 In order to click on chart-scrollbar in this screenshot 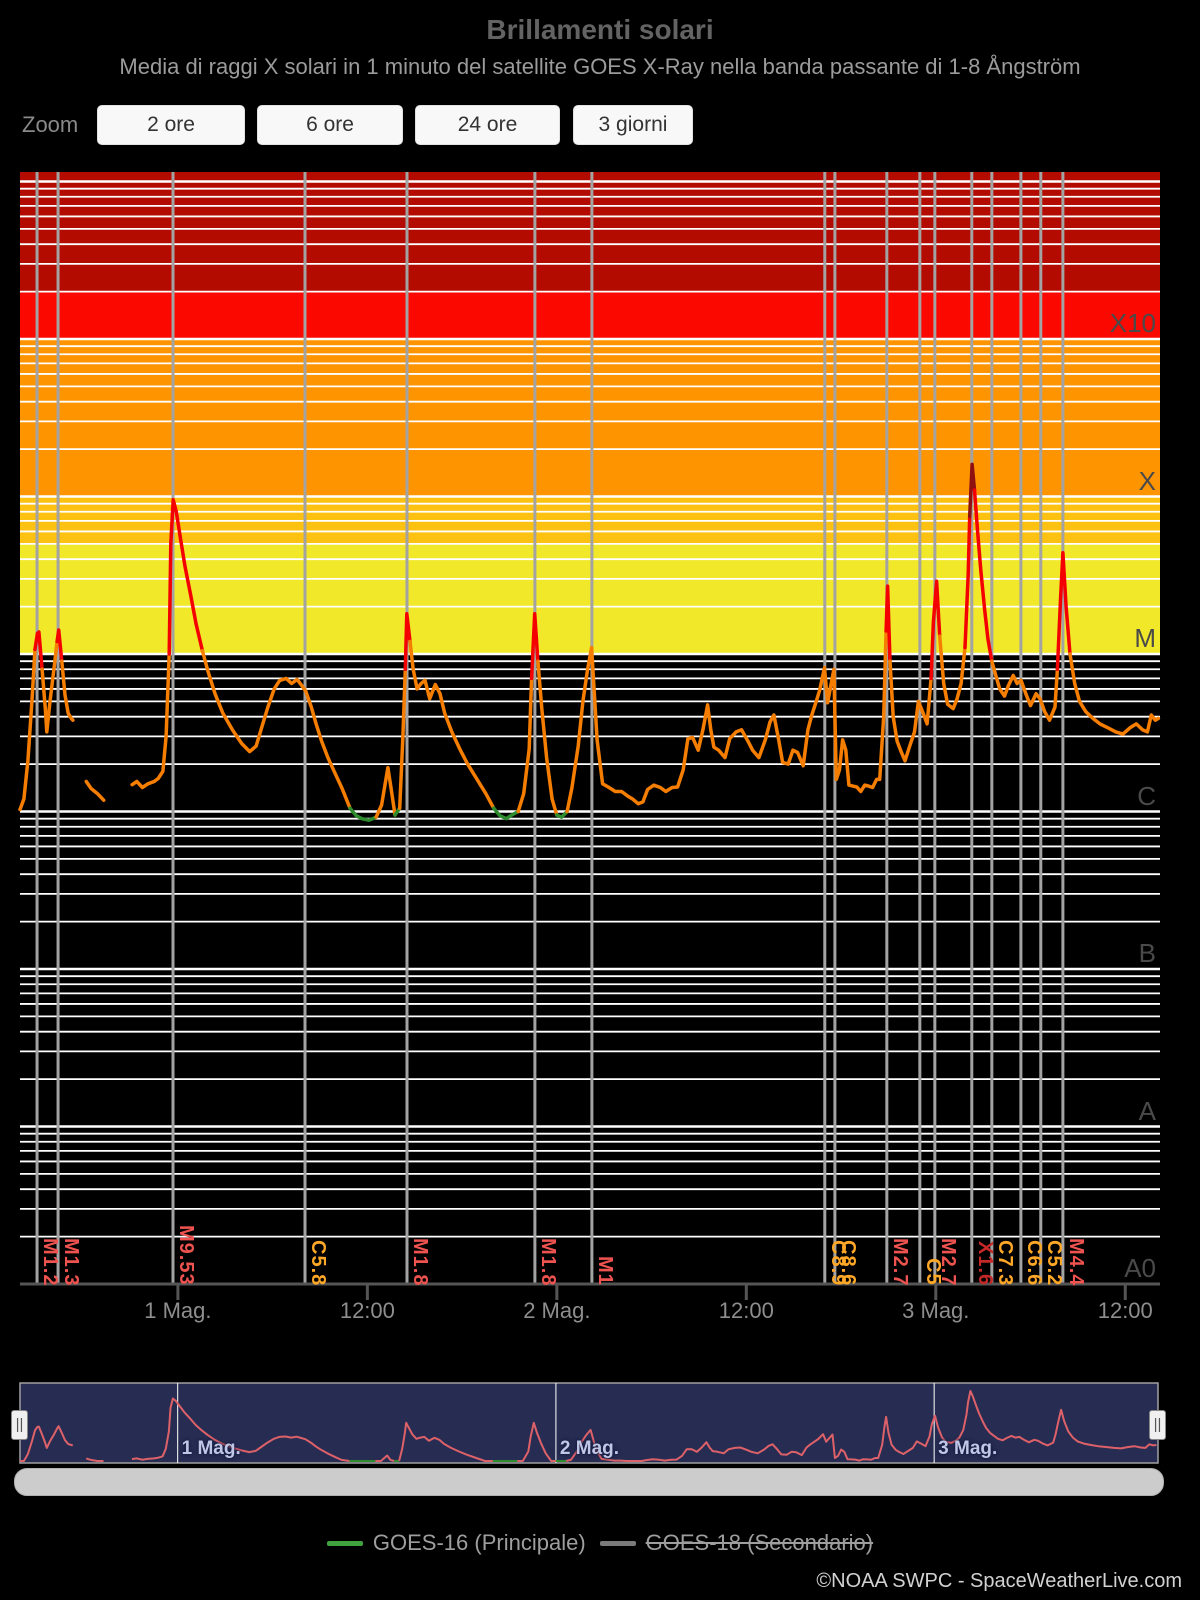, I will do `click(589, 1482)`.